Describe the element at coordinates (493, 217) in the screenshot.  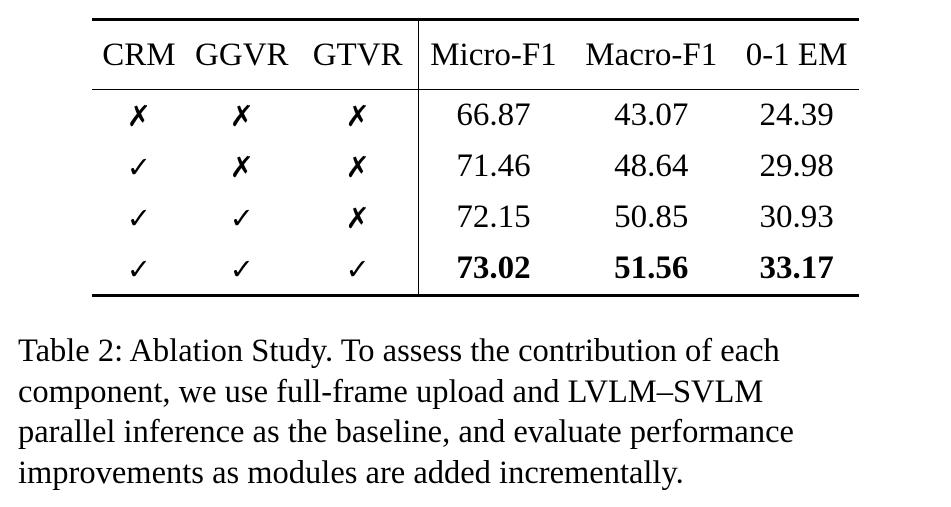
I see `cell-micro-f1: 72.15` at that location.